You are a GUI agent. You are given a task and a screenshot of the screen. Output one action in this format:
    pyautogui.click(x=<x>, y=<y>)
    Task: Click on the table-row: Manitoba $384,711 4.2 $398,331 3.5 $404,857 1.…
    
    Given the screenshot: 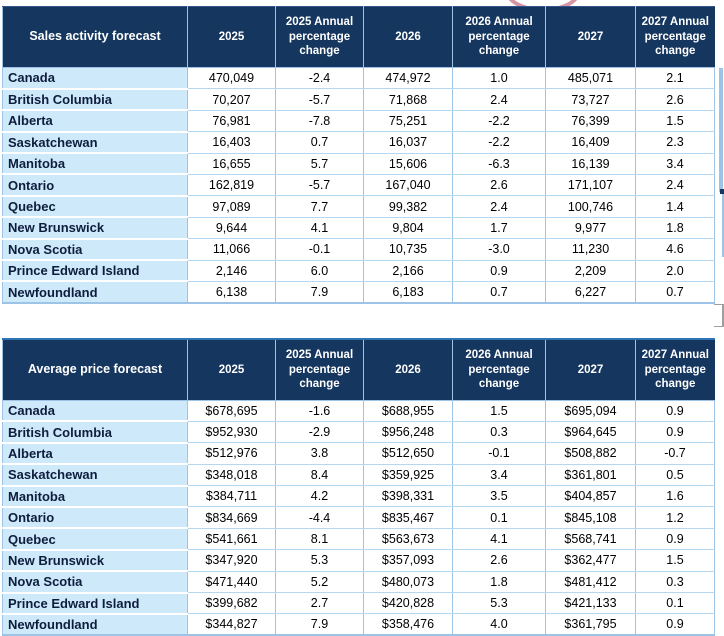 What is the action you would take?
    pyautogui.click(x=358, y=496)
    